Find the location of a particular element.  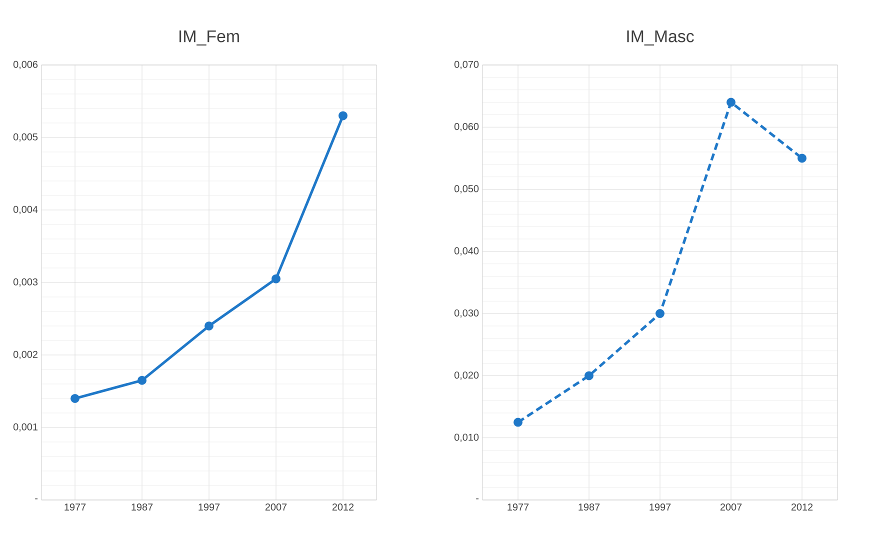

y-tick-label: 0,030 is located at coordinates (466, 313).